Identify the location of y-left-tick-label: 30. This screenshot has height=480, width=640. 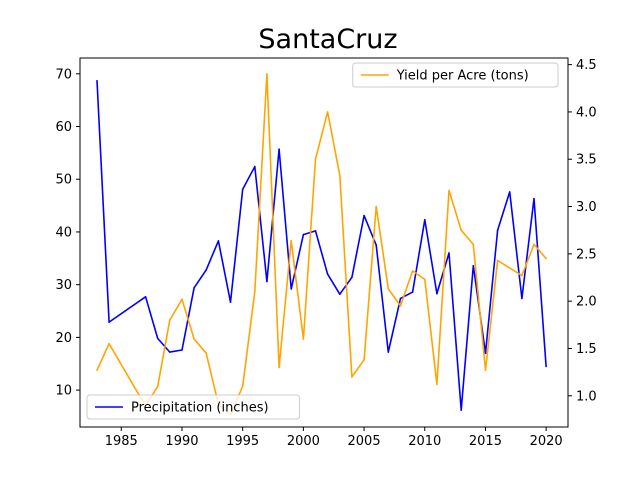
(63, 285).